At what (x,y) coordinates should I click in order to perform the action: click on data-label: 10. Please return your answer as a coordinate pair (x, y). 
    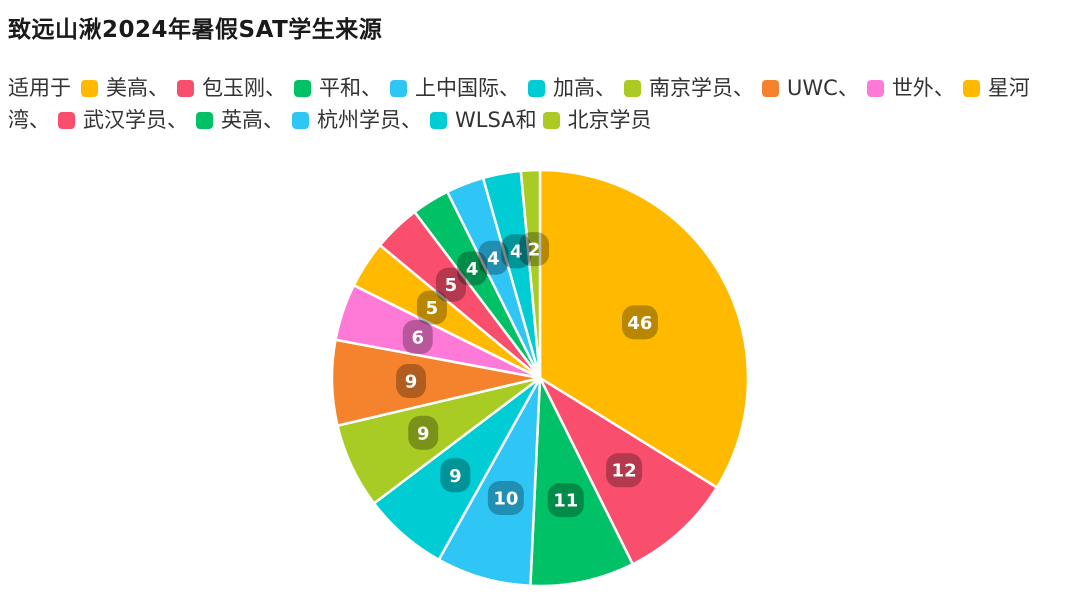
    Looking at the image, I should click on (505, 499).